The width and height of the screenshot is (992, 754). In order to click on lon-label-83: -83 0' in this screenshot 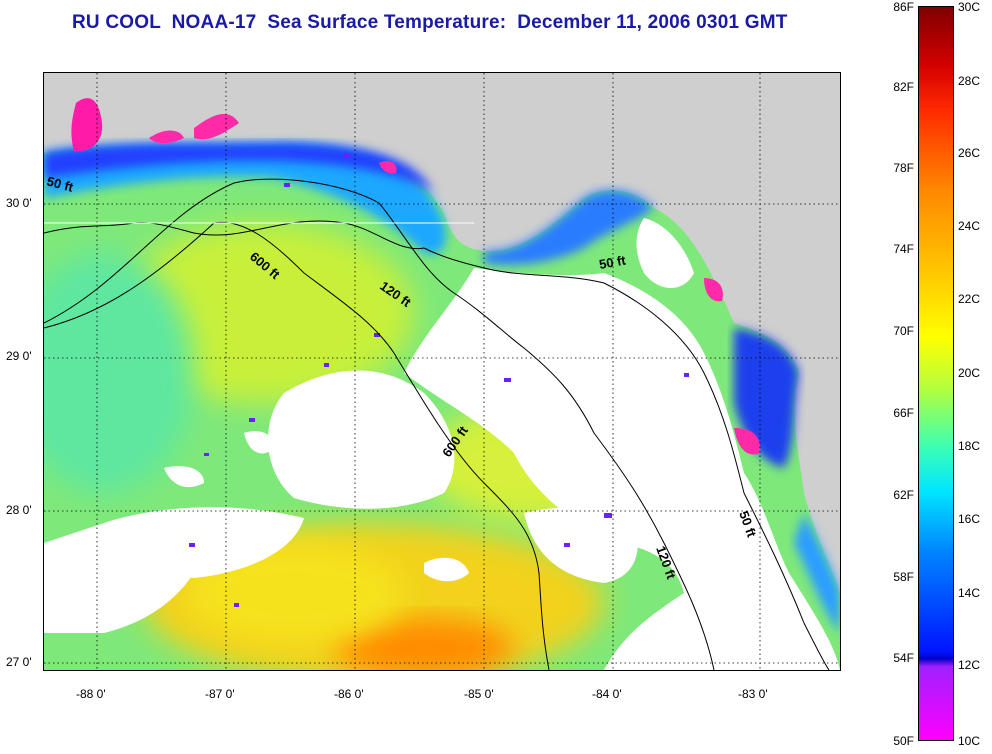, I will do `click(753, 694)`.